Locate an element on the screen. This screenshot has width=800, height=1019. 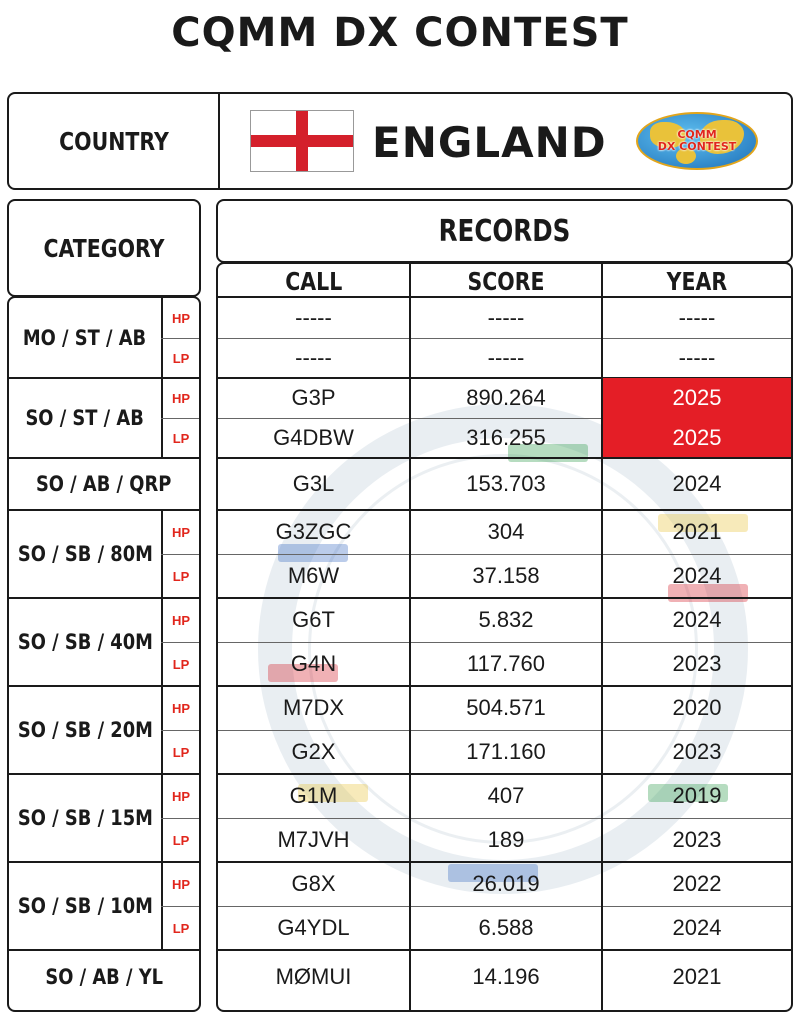
score-cell: 117.760 is located at coordinates (506, 663).